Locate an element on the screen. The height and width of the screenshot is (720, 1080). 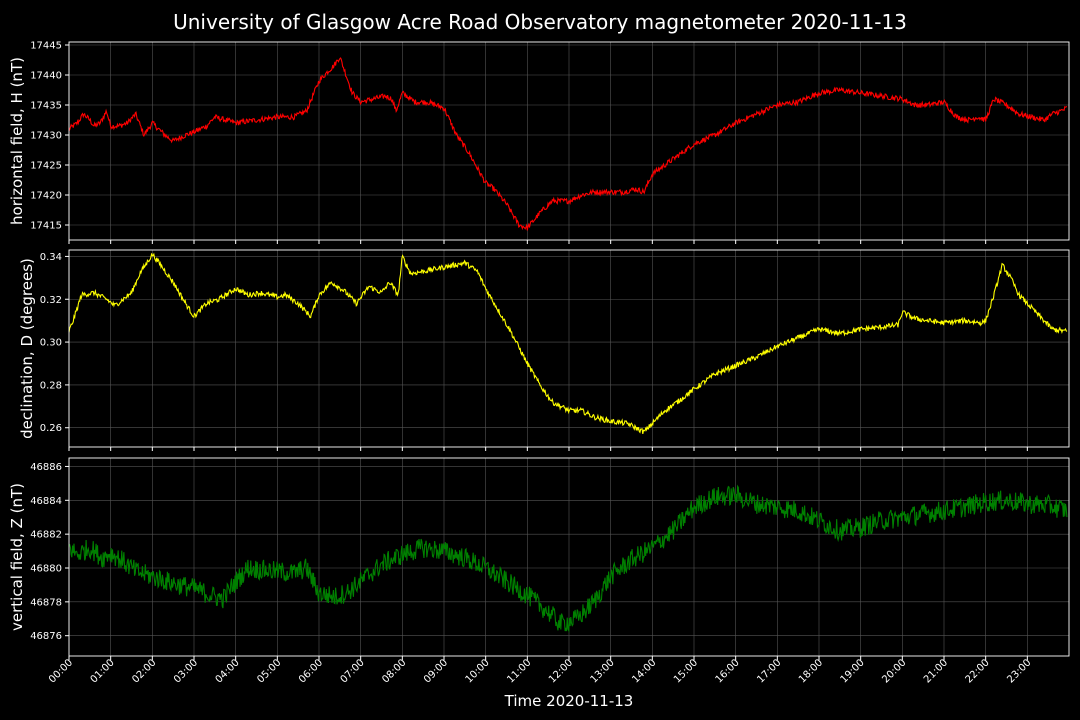
x-tick-label: 09:00 is located at coordinates (436, 671).